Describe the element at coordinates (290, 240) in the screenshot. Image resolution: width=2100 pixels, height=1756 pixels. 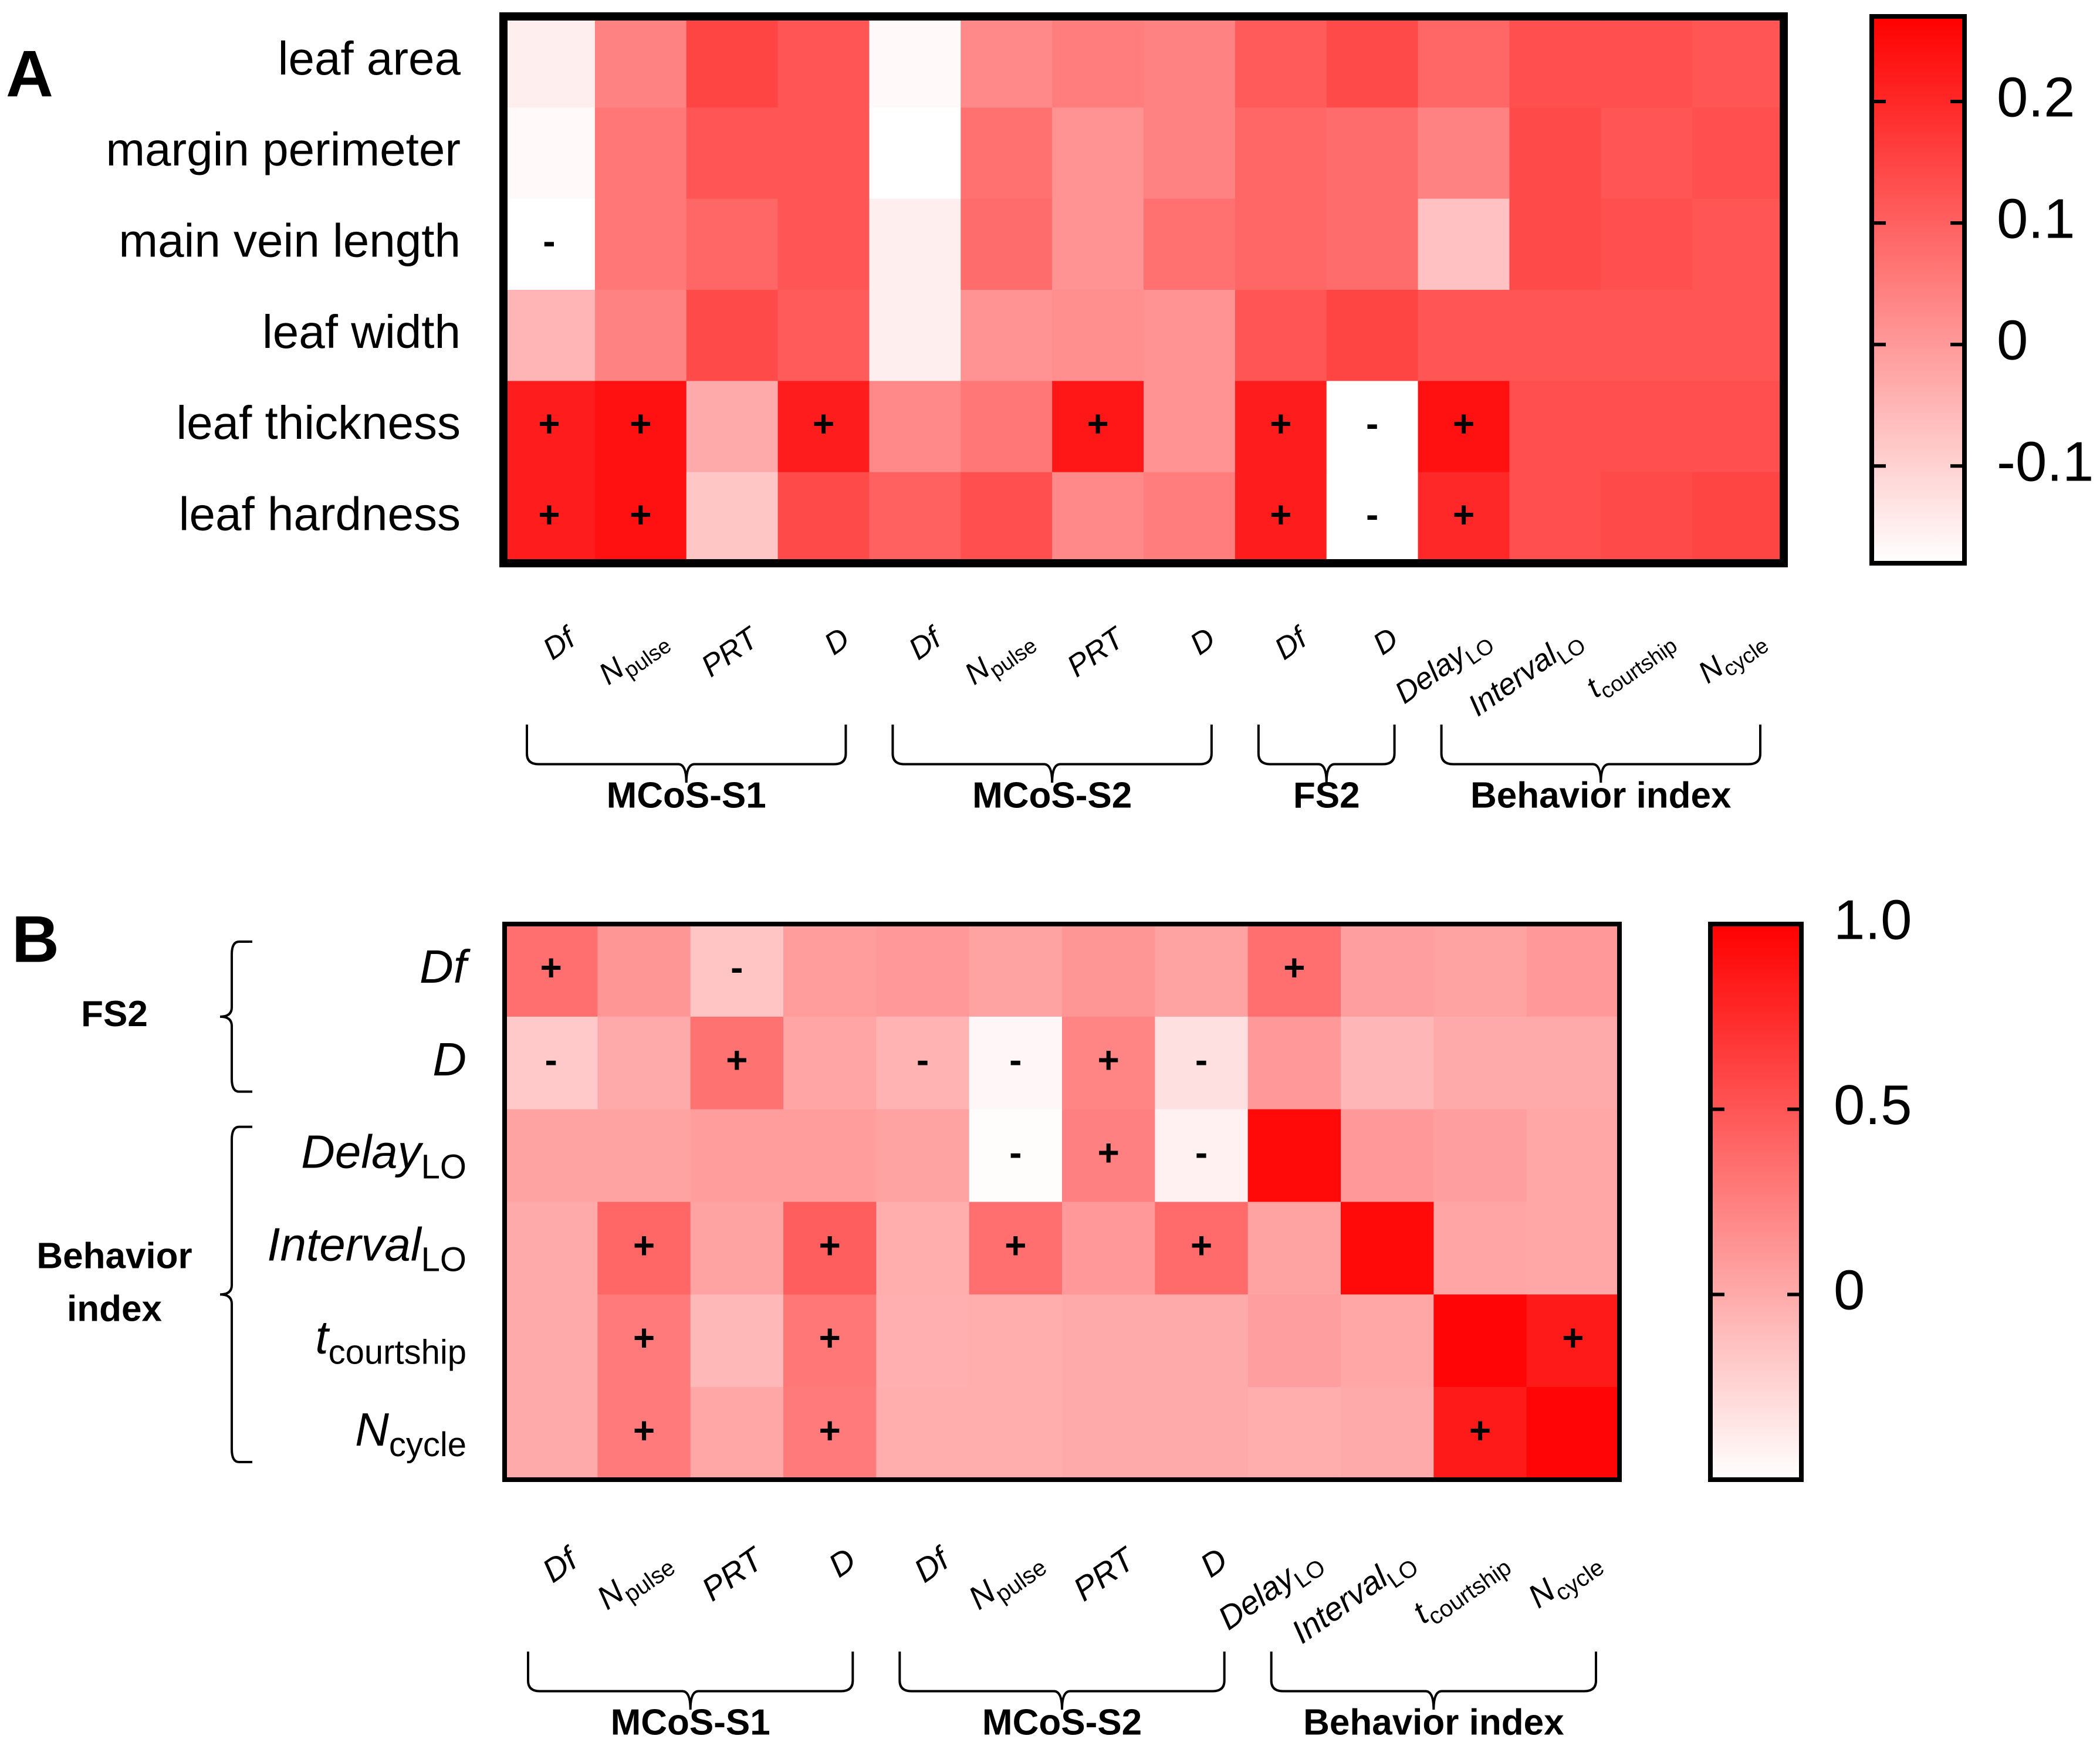
I see `row-label: main vein length` at that location.